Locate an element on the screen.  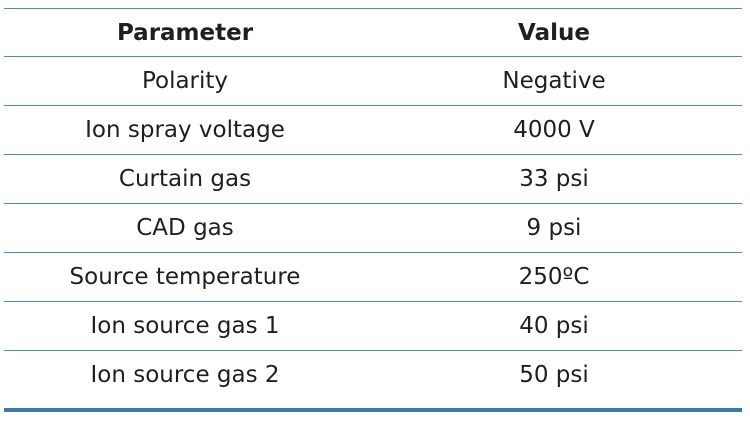
value-cell: 40 psi is located at coordinates (554, 326).